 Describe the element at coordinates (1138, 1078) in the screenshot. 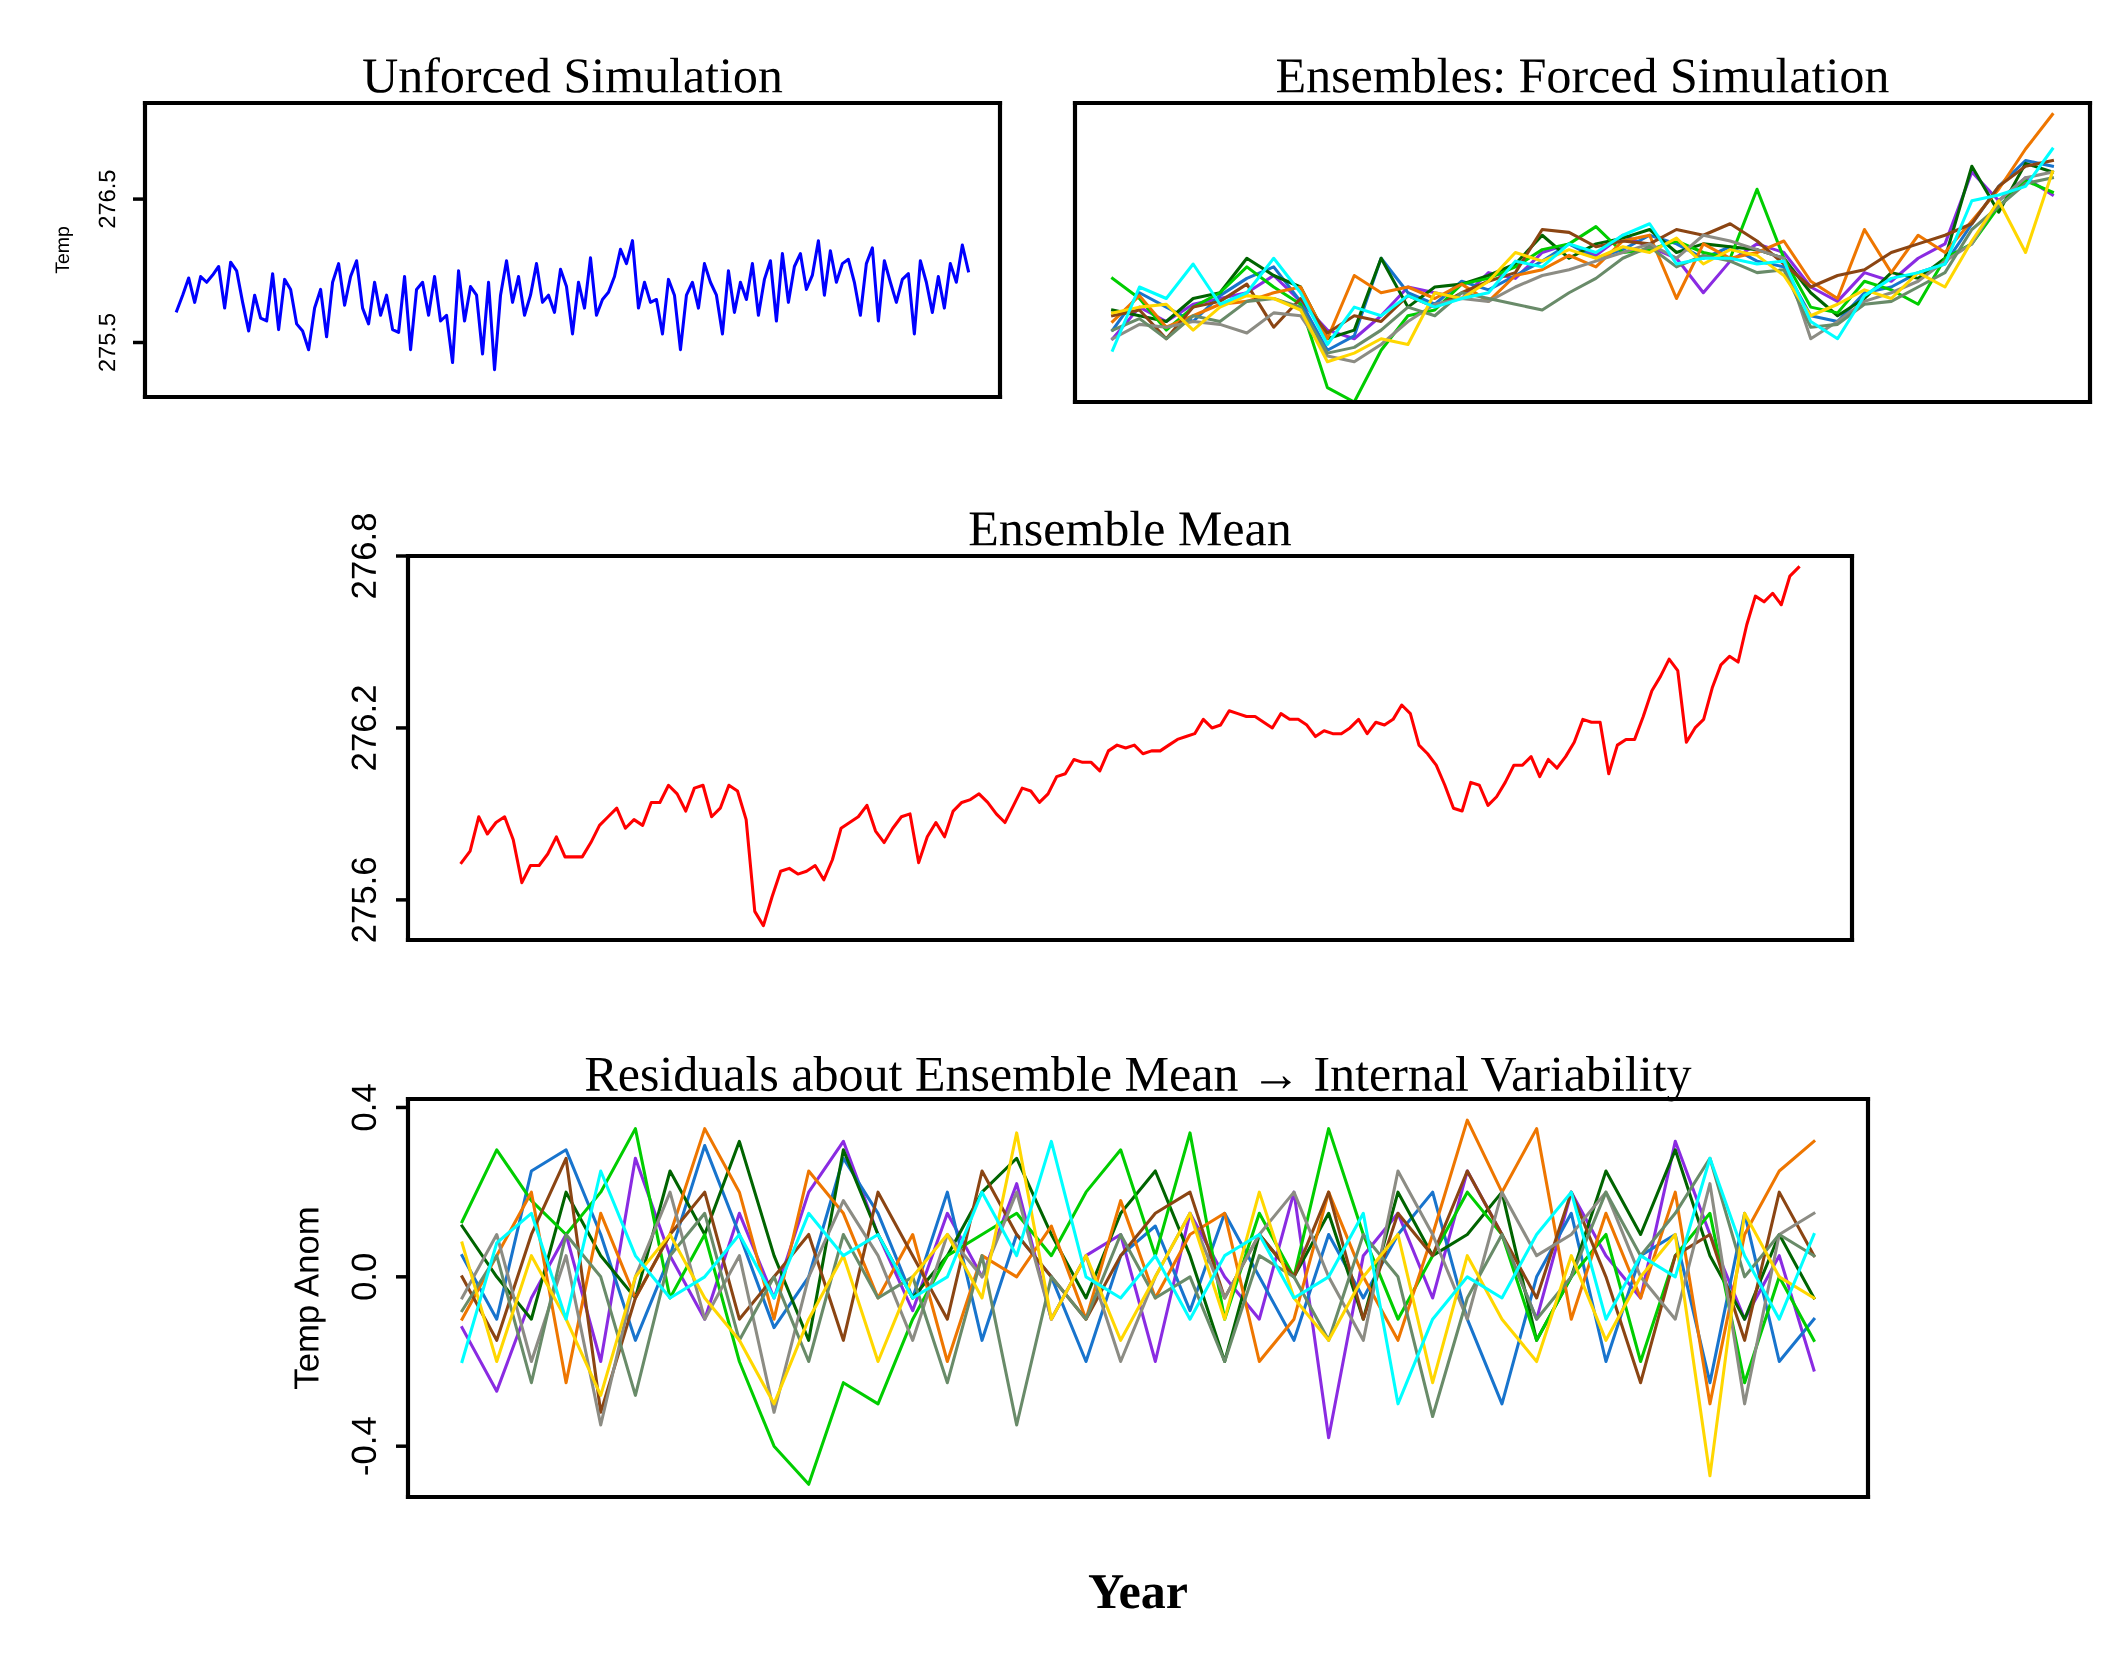

I see `chart-title: Residuals about Ensemble Mean → Internal Variability` at that location.